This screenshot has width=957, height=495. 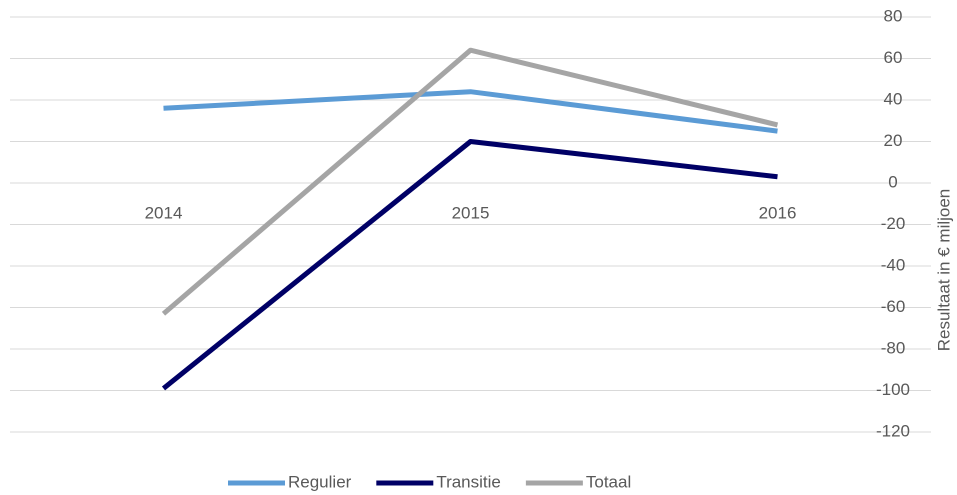 What do you see at coordinates (893, 430) in the screenshot?
I see `y-tick-label: -120` at bounding box center [893, 430].